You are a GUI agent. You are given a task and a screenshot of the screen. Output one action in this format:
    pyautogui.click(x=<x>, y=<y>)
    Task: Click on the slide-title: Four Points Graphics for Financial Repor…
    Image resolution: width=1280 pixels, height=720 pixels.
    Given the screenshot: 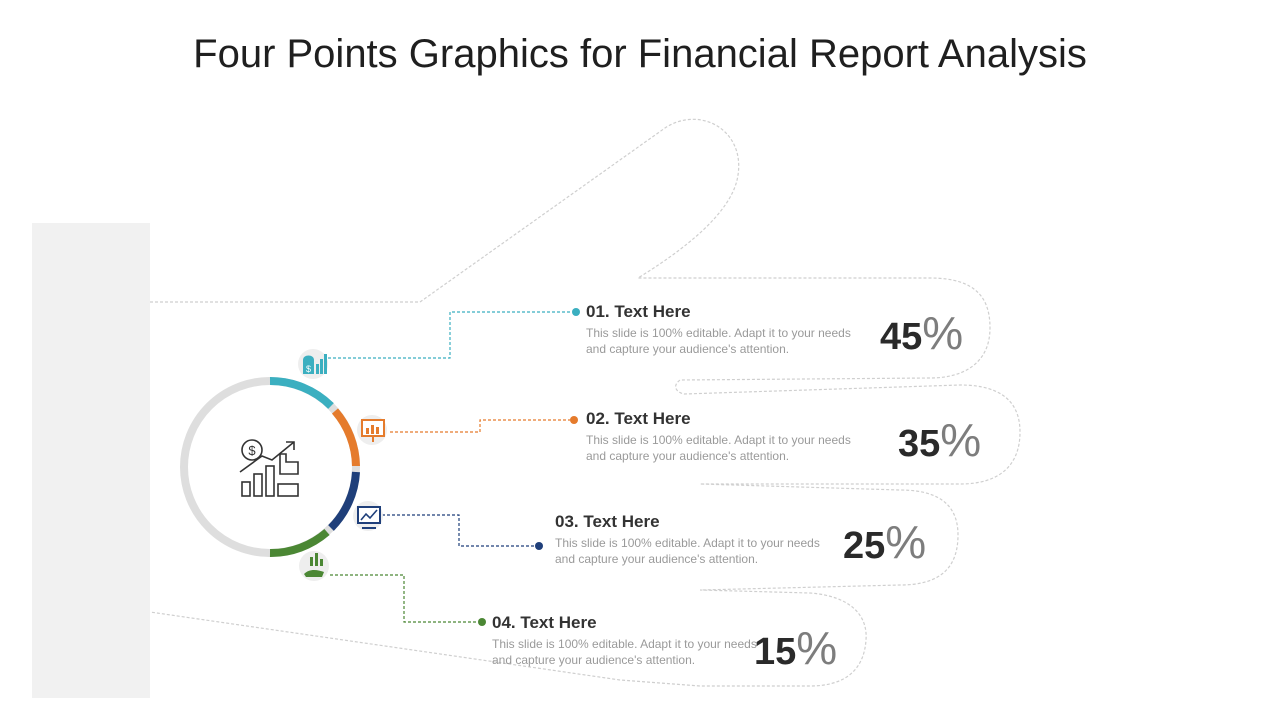 What is the action you would take?
    pyautogui.click(x=640, y=54)
    